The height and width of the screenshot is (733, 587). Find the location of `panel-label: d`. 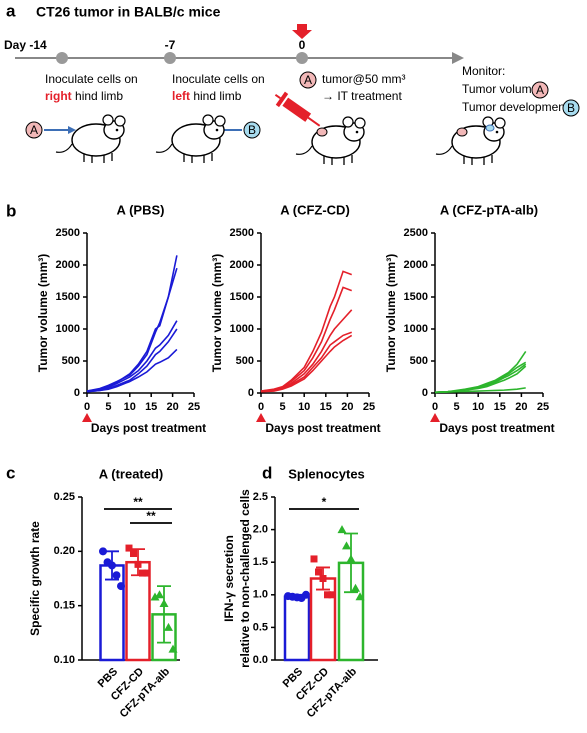

panel-label: d is located at coordinates (267, 472).